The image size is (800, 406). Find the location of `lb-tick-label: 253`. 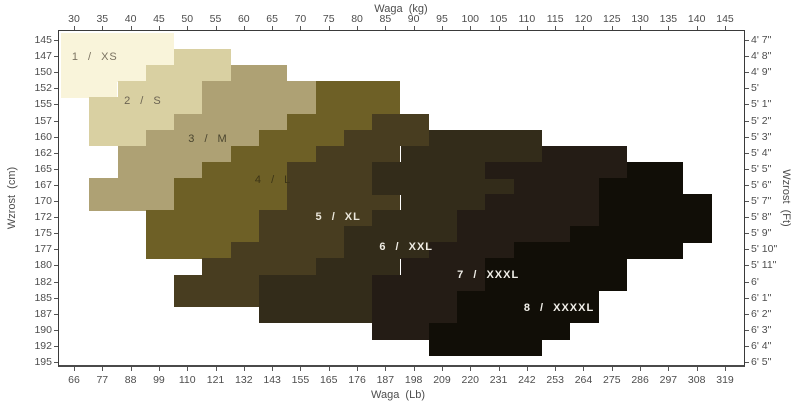

lb-tick-label: 253 is located at coordinates (555, 380).